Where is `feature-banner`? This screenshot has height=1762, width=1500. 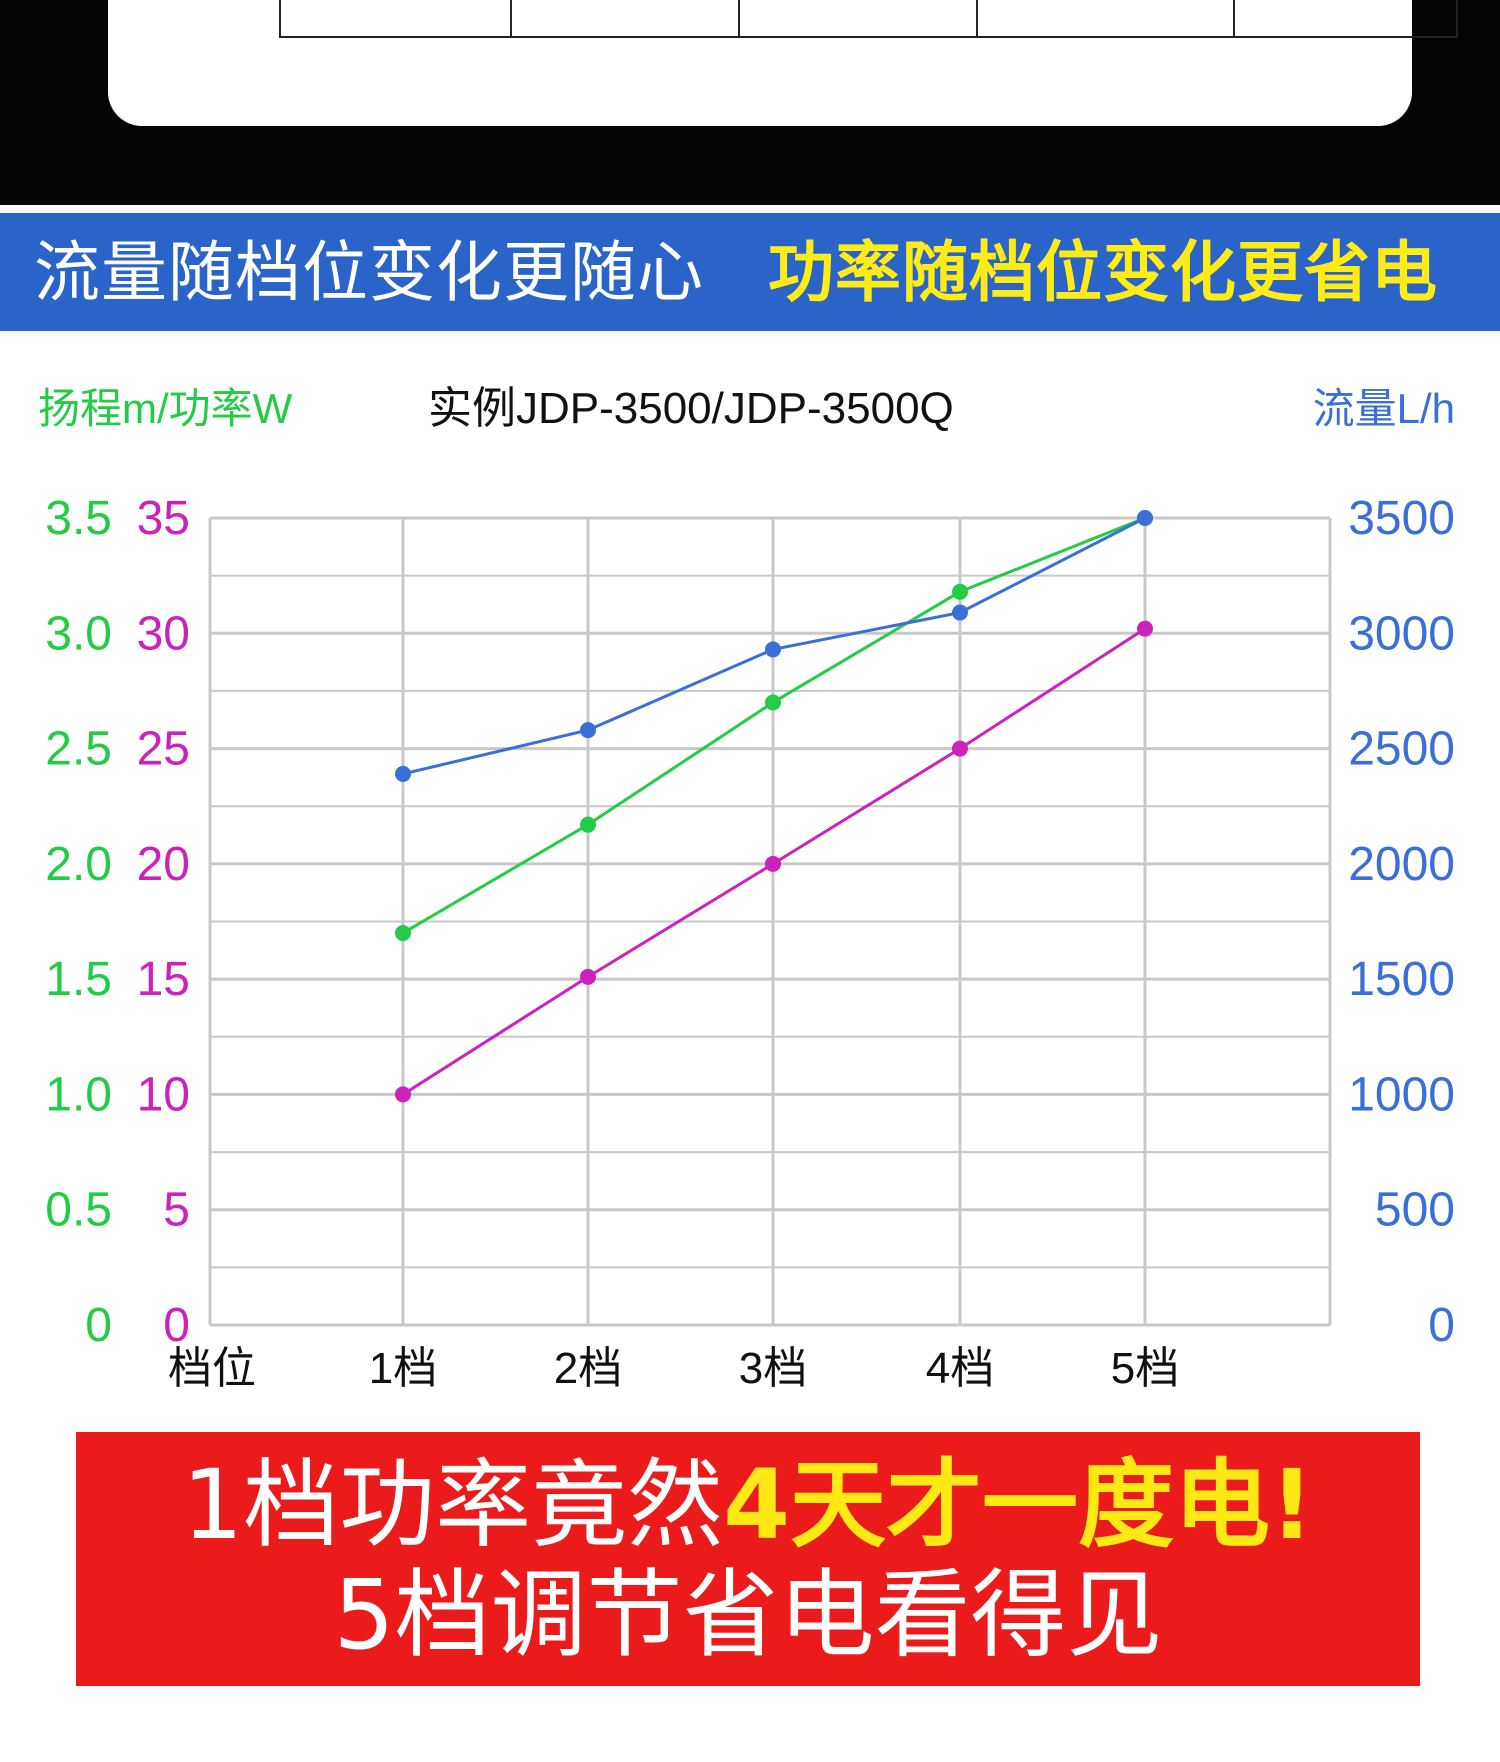 feature-banner is located at coordinates (750, 272).